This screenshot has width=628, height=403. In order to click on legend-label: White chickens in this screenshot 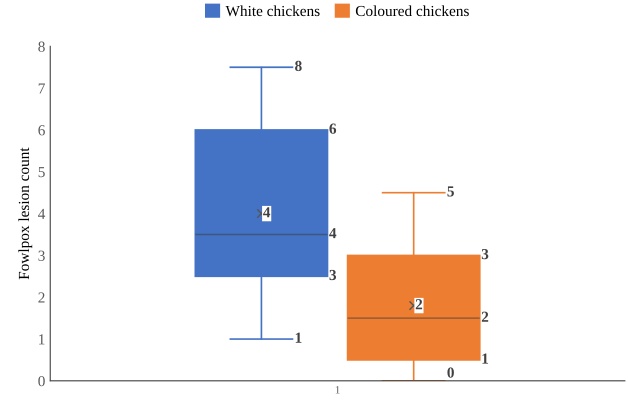, I will do `click(273, 10)`.